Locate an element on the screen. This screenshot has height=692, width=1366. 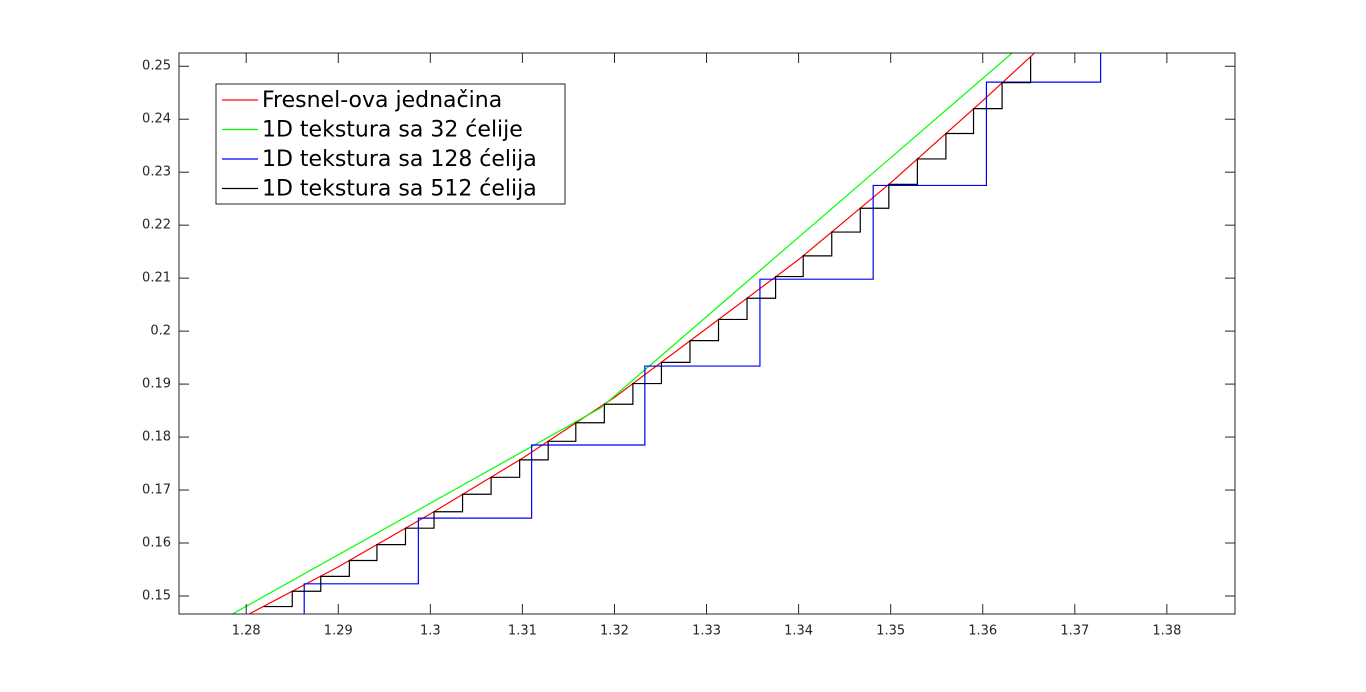
y-tick-label: 0.15 is located at coordinates (156, 595).